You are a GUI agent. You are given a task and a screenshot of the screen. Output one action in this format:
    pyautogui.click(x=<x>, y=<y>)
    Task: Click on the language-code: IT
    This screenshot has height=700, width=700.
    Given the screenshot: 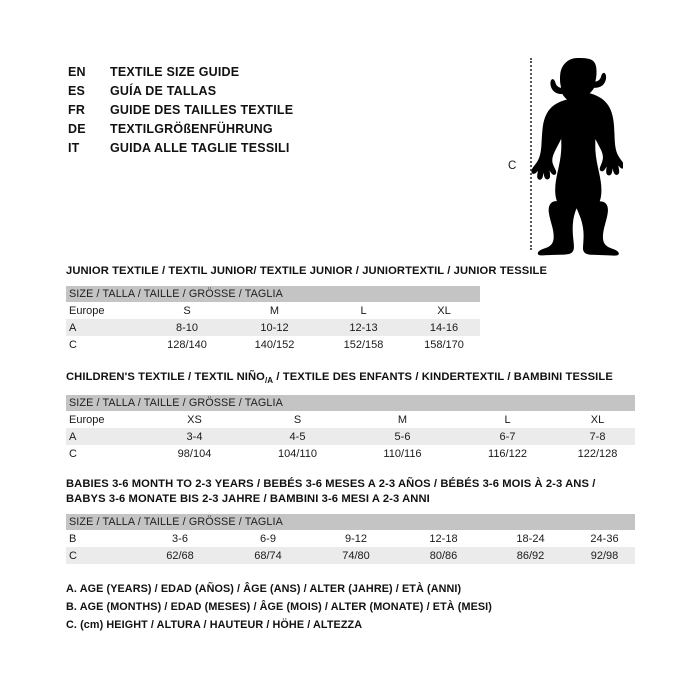 What is the action you would take?
    pyautogui.click(x=74, y=148)
    